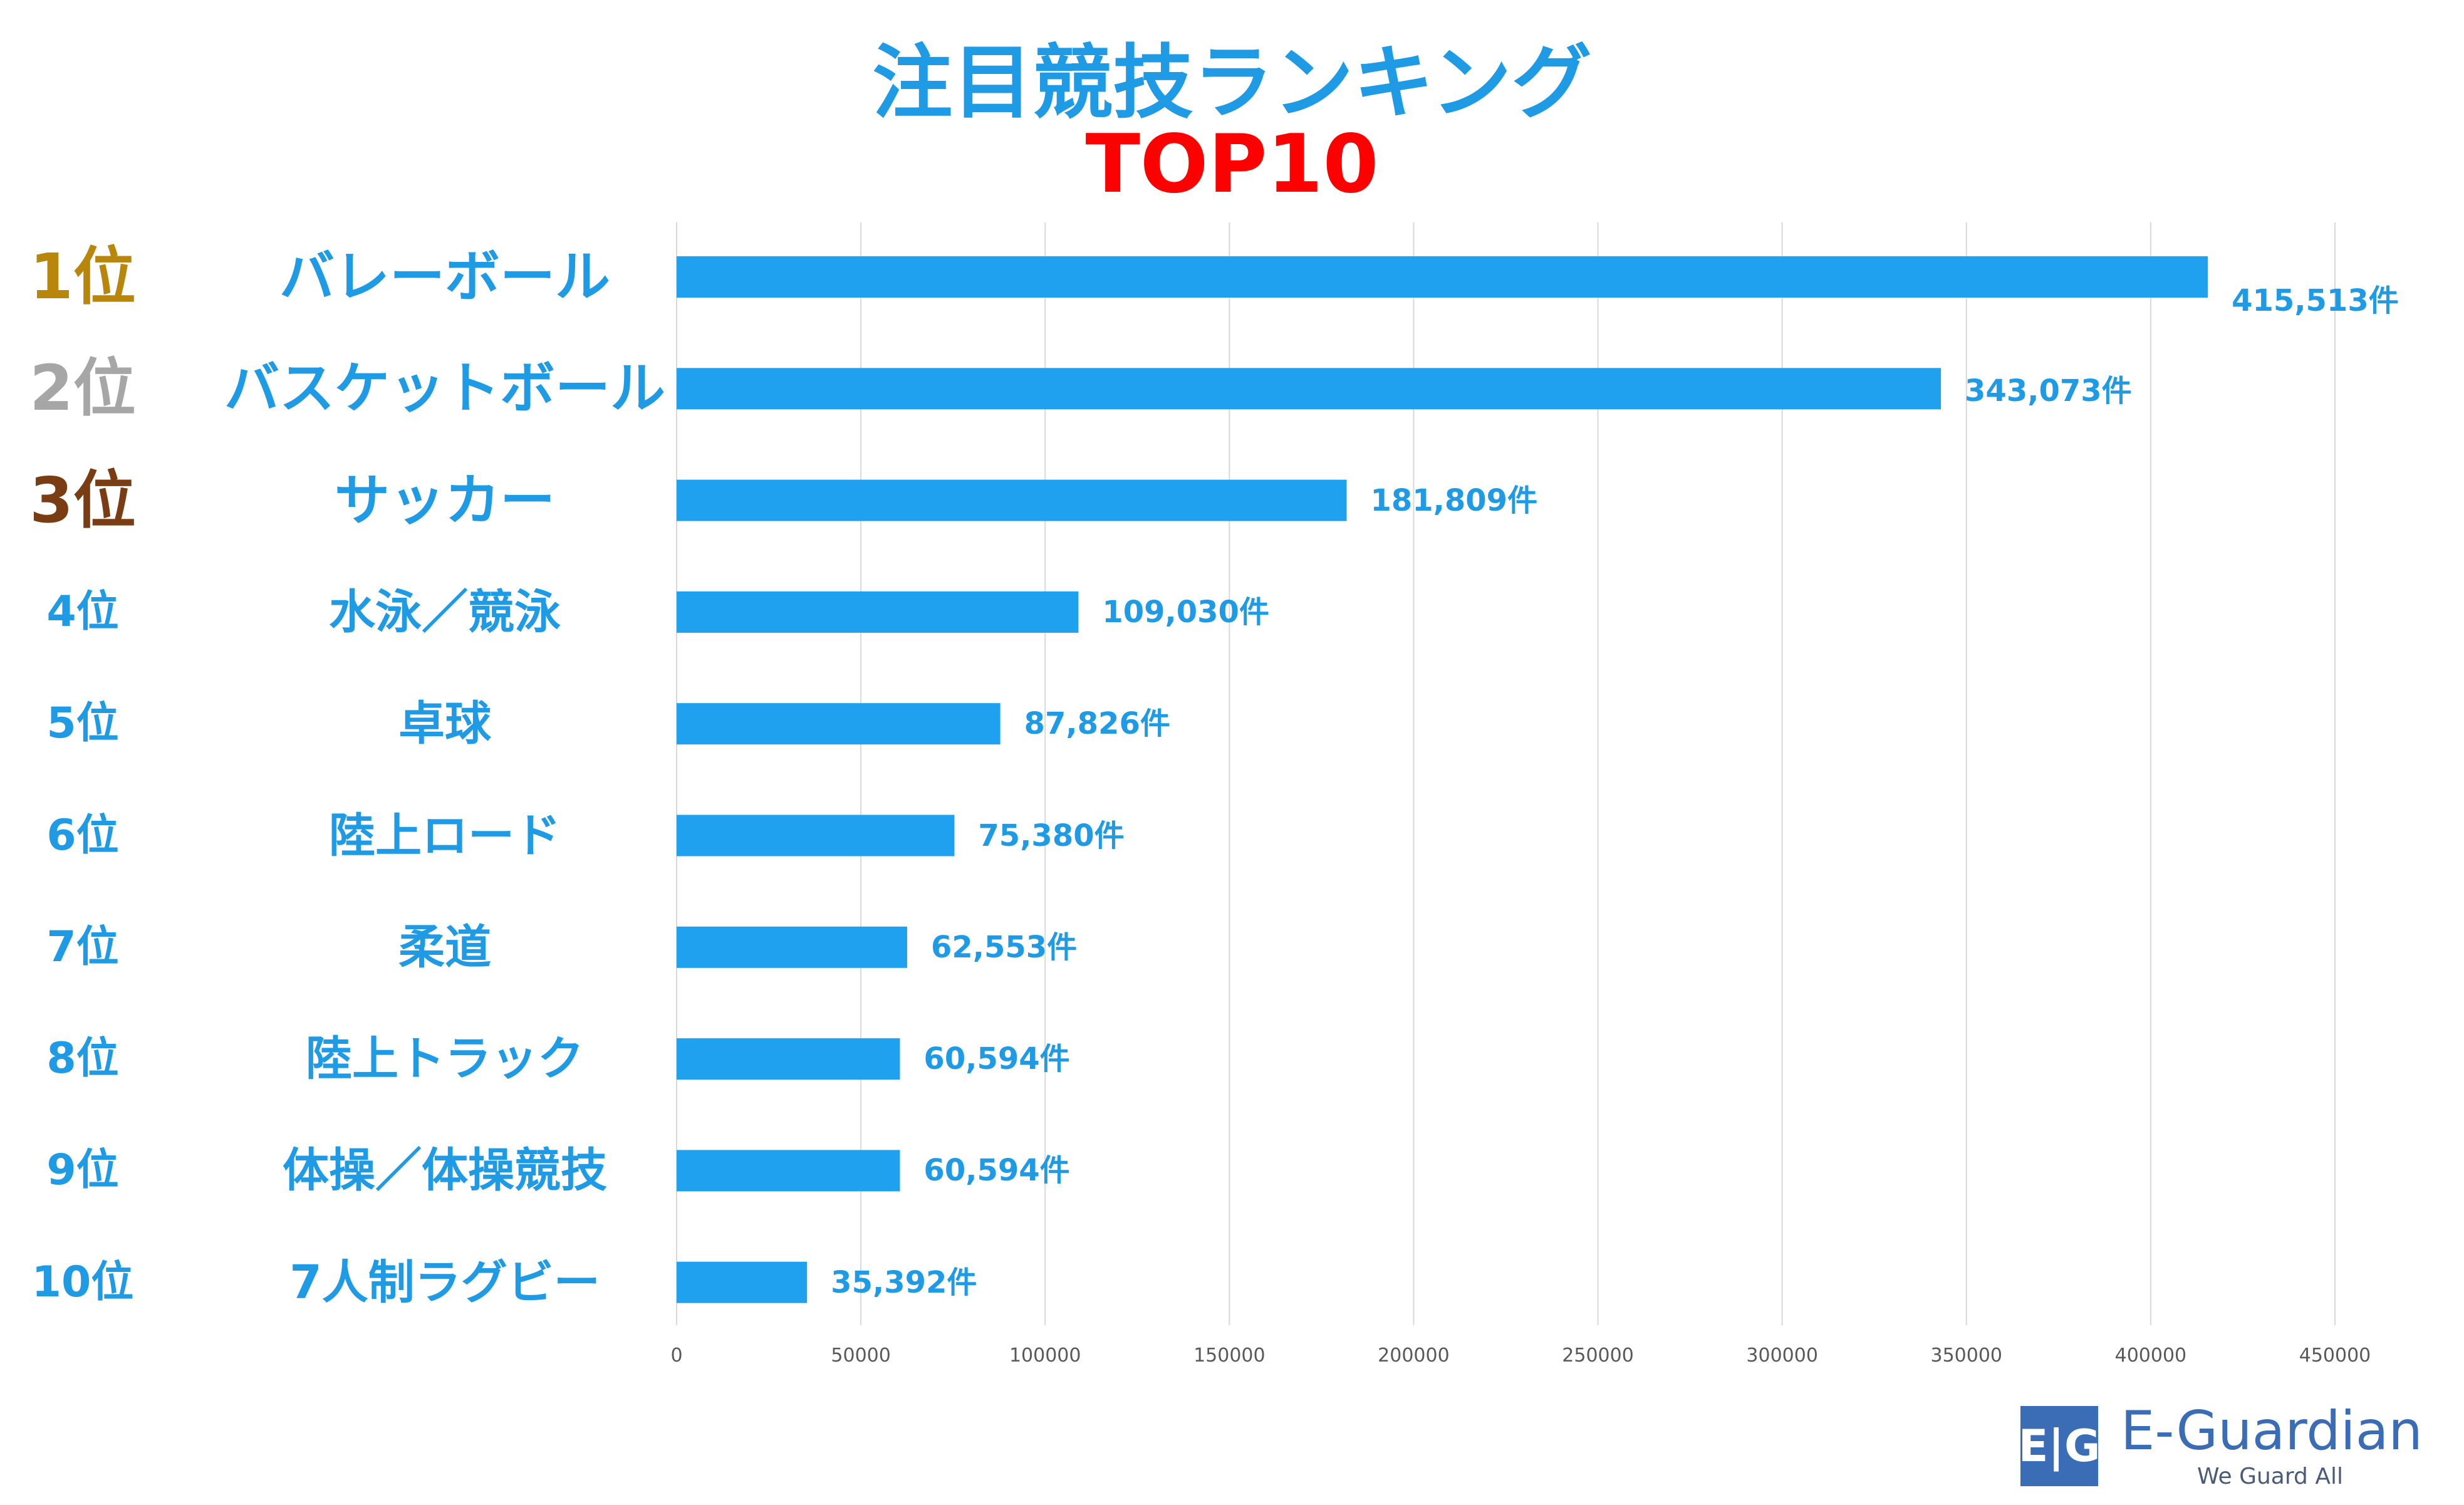 This screenshot has height=1505, width=2464. Describe the element at coordinates (82, 1059) in the screenshot. I see `rank-label: 8位` at that location.